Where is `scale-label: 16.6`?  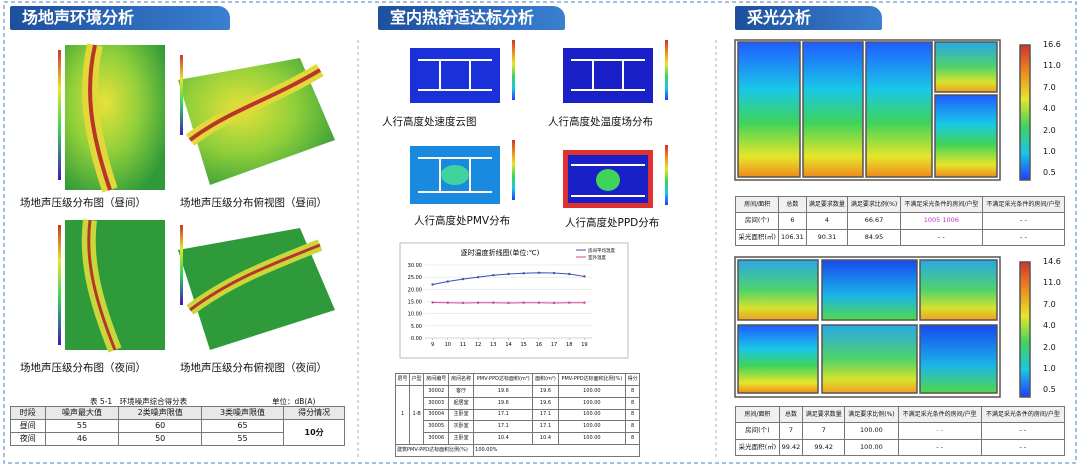 scale-label: 16.6 is located at coordinates (1052, 44).